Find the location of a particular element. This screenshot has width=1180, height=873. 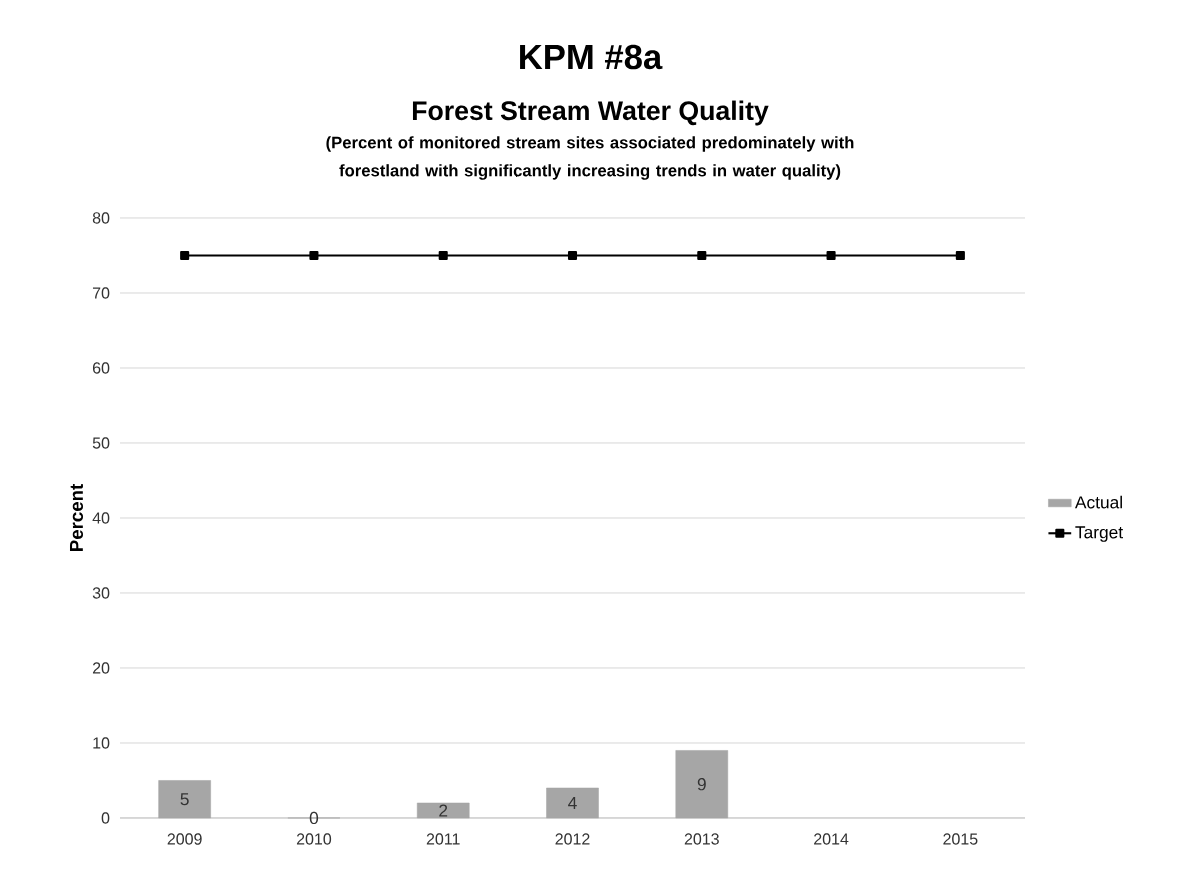

text: (Percent of monitored stream sites associated predominately with forestland with significantly increasing trends in water quality) is located at coordinates (590, 158).